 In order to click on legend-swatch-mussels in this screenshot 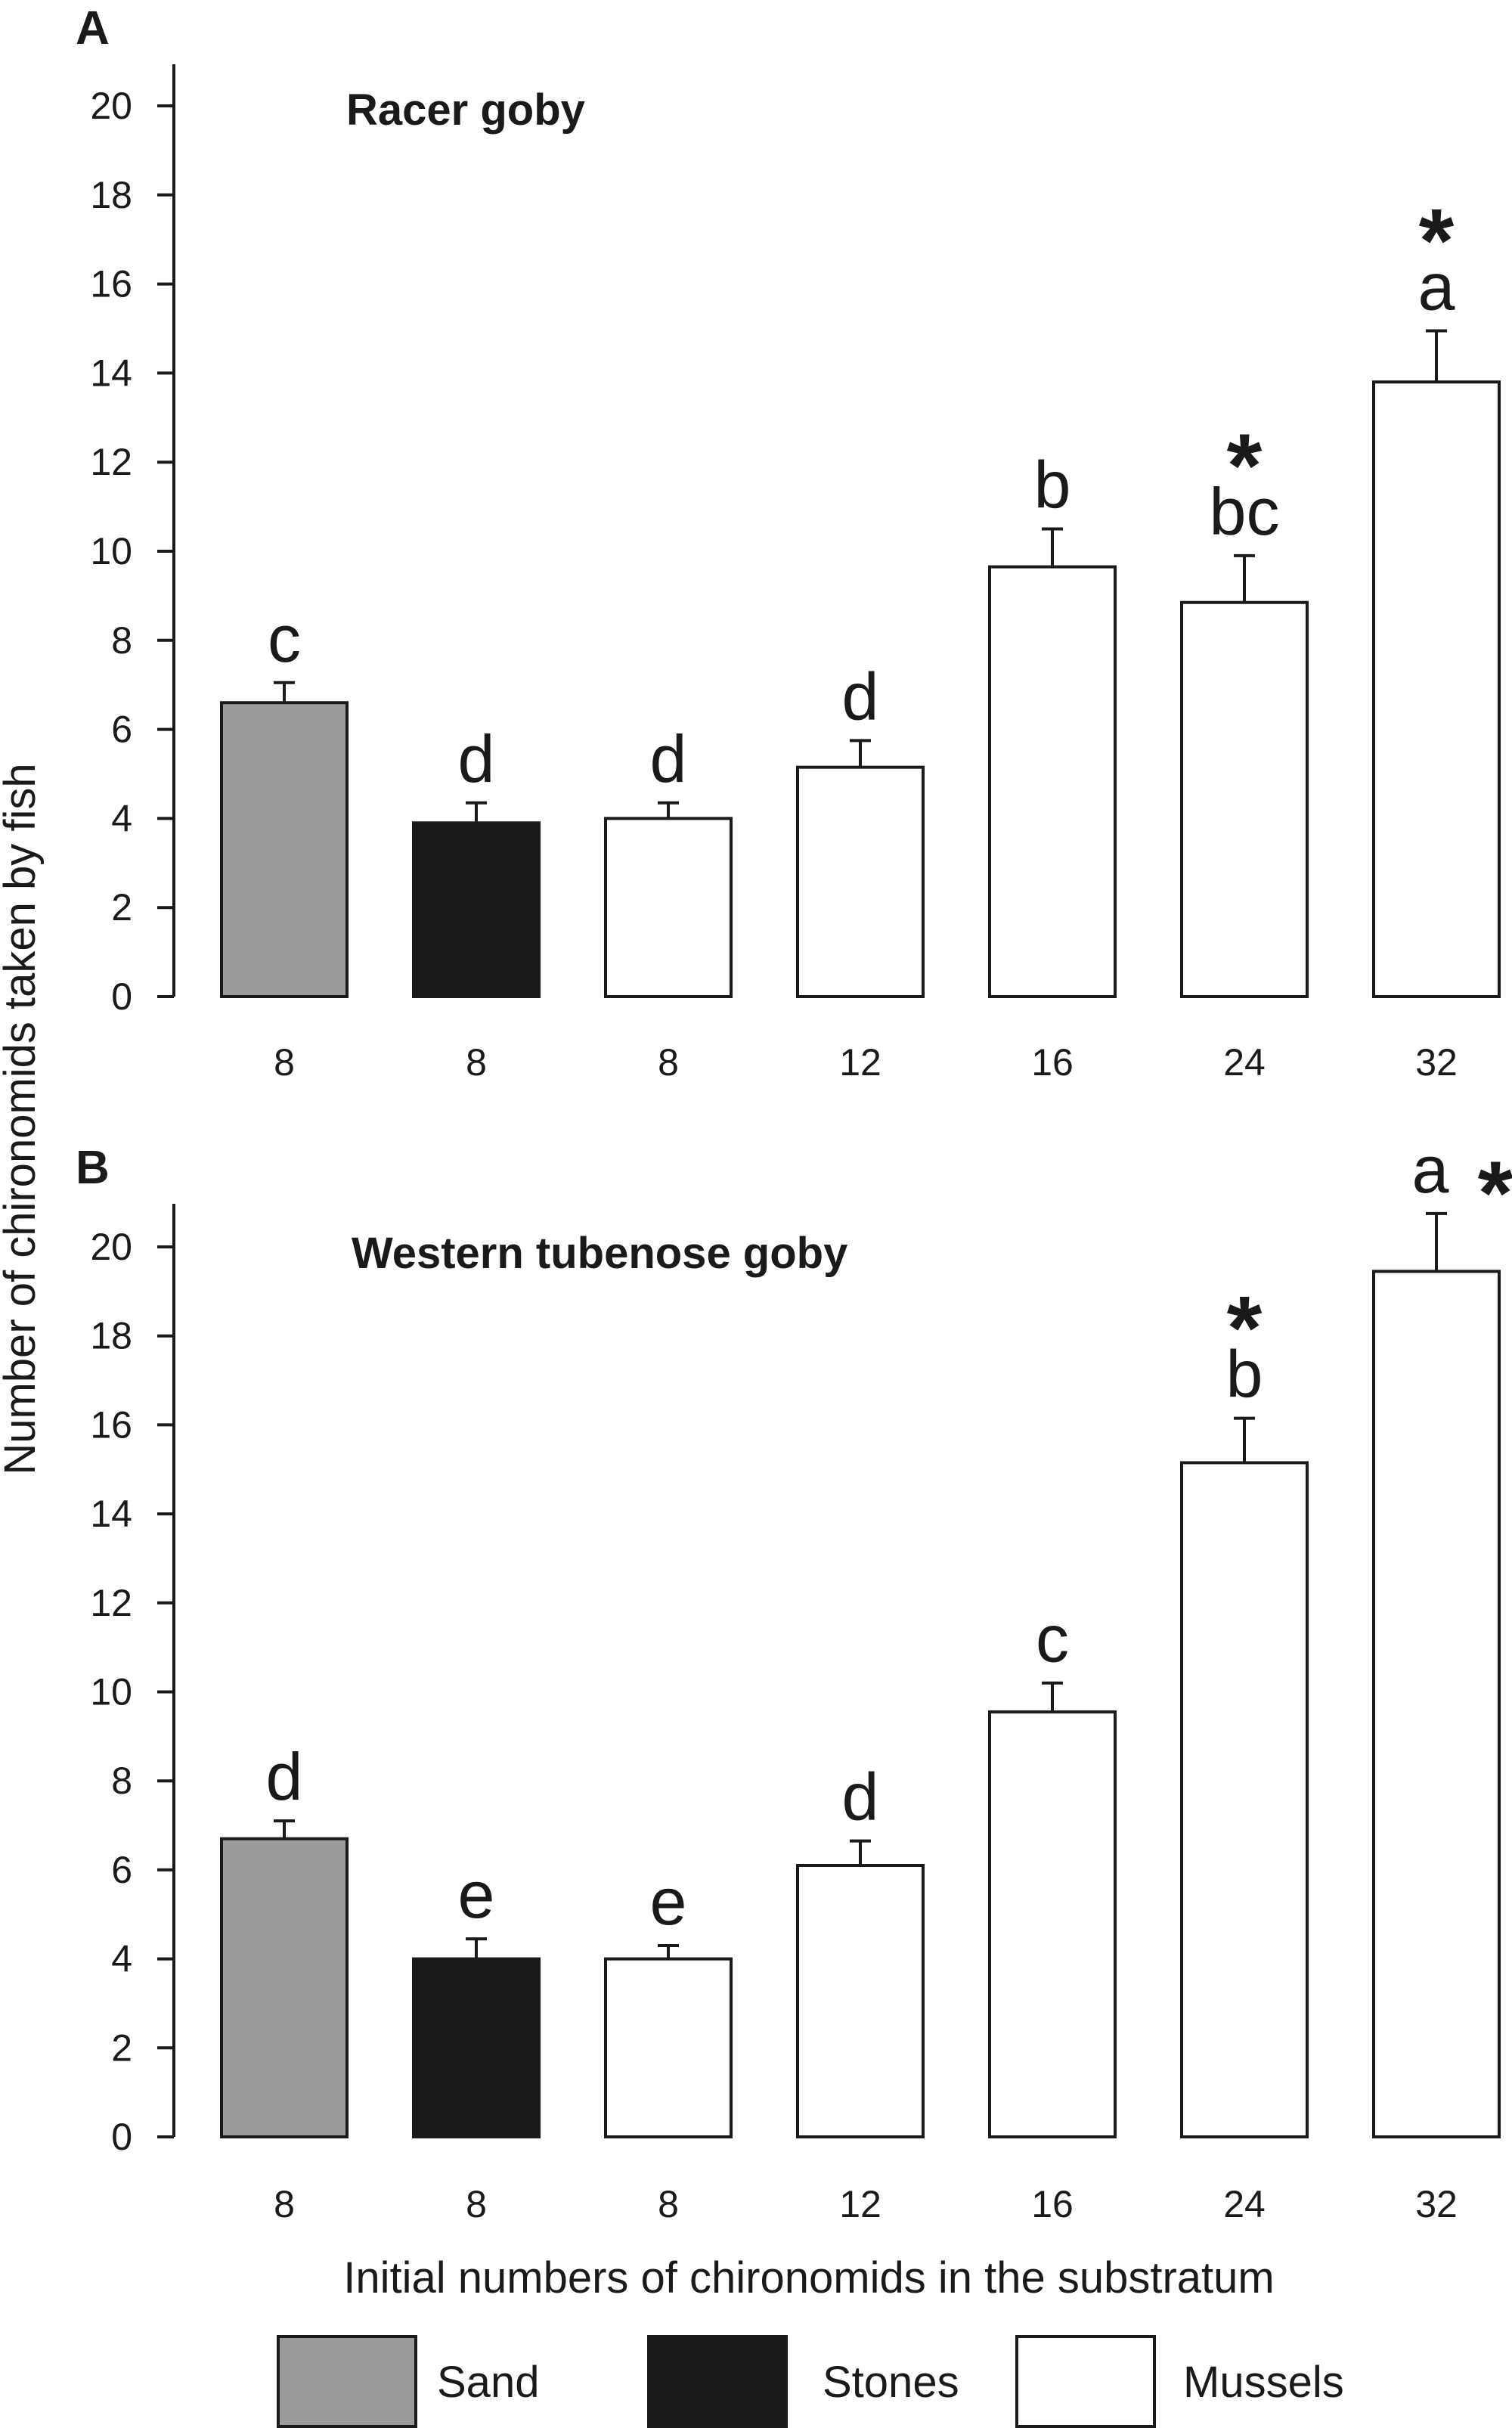, I will do `click(1085, 2381)`.